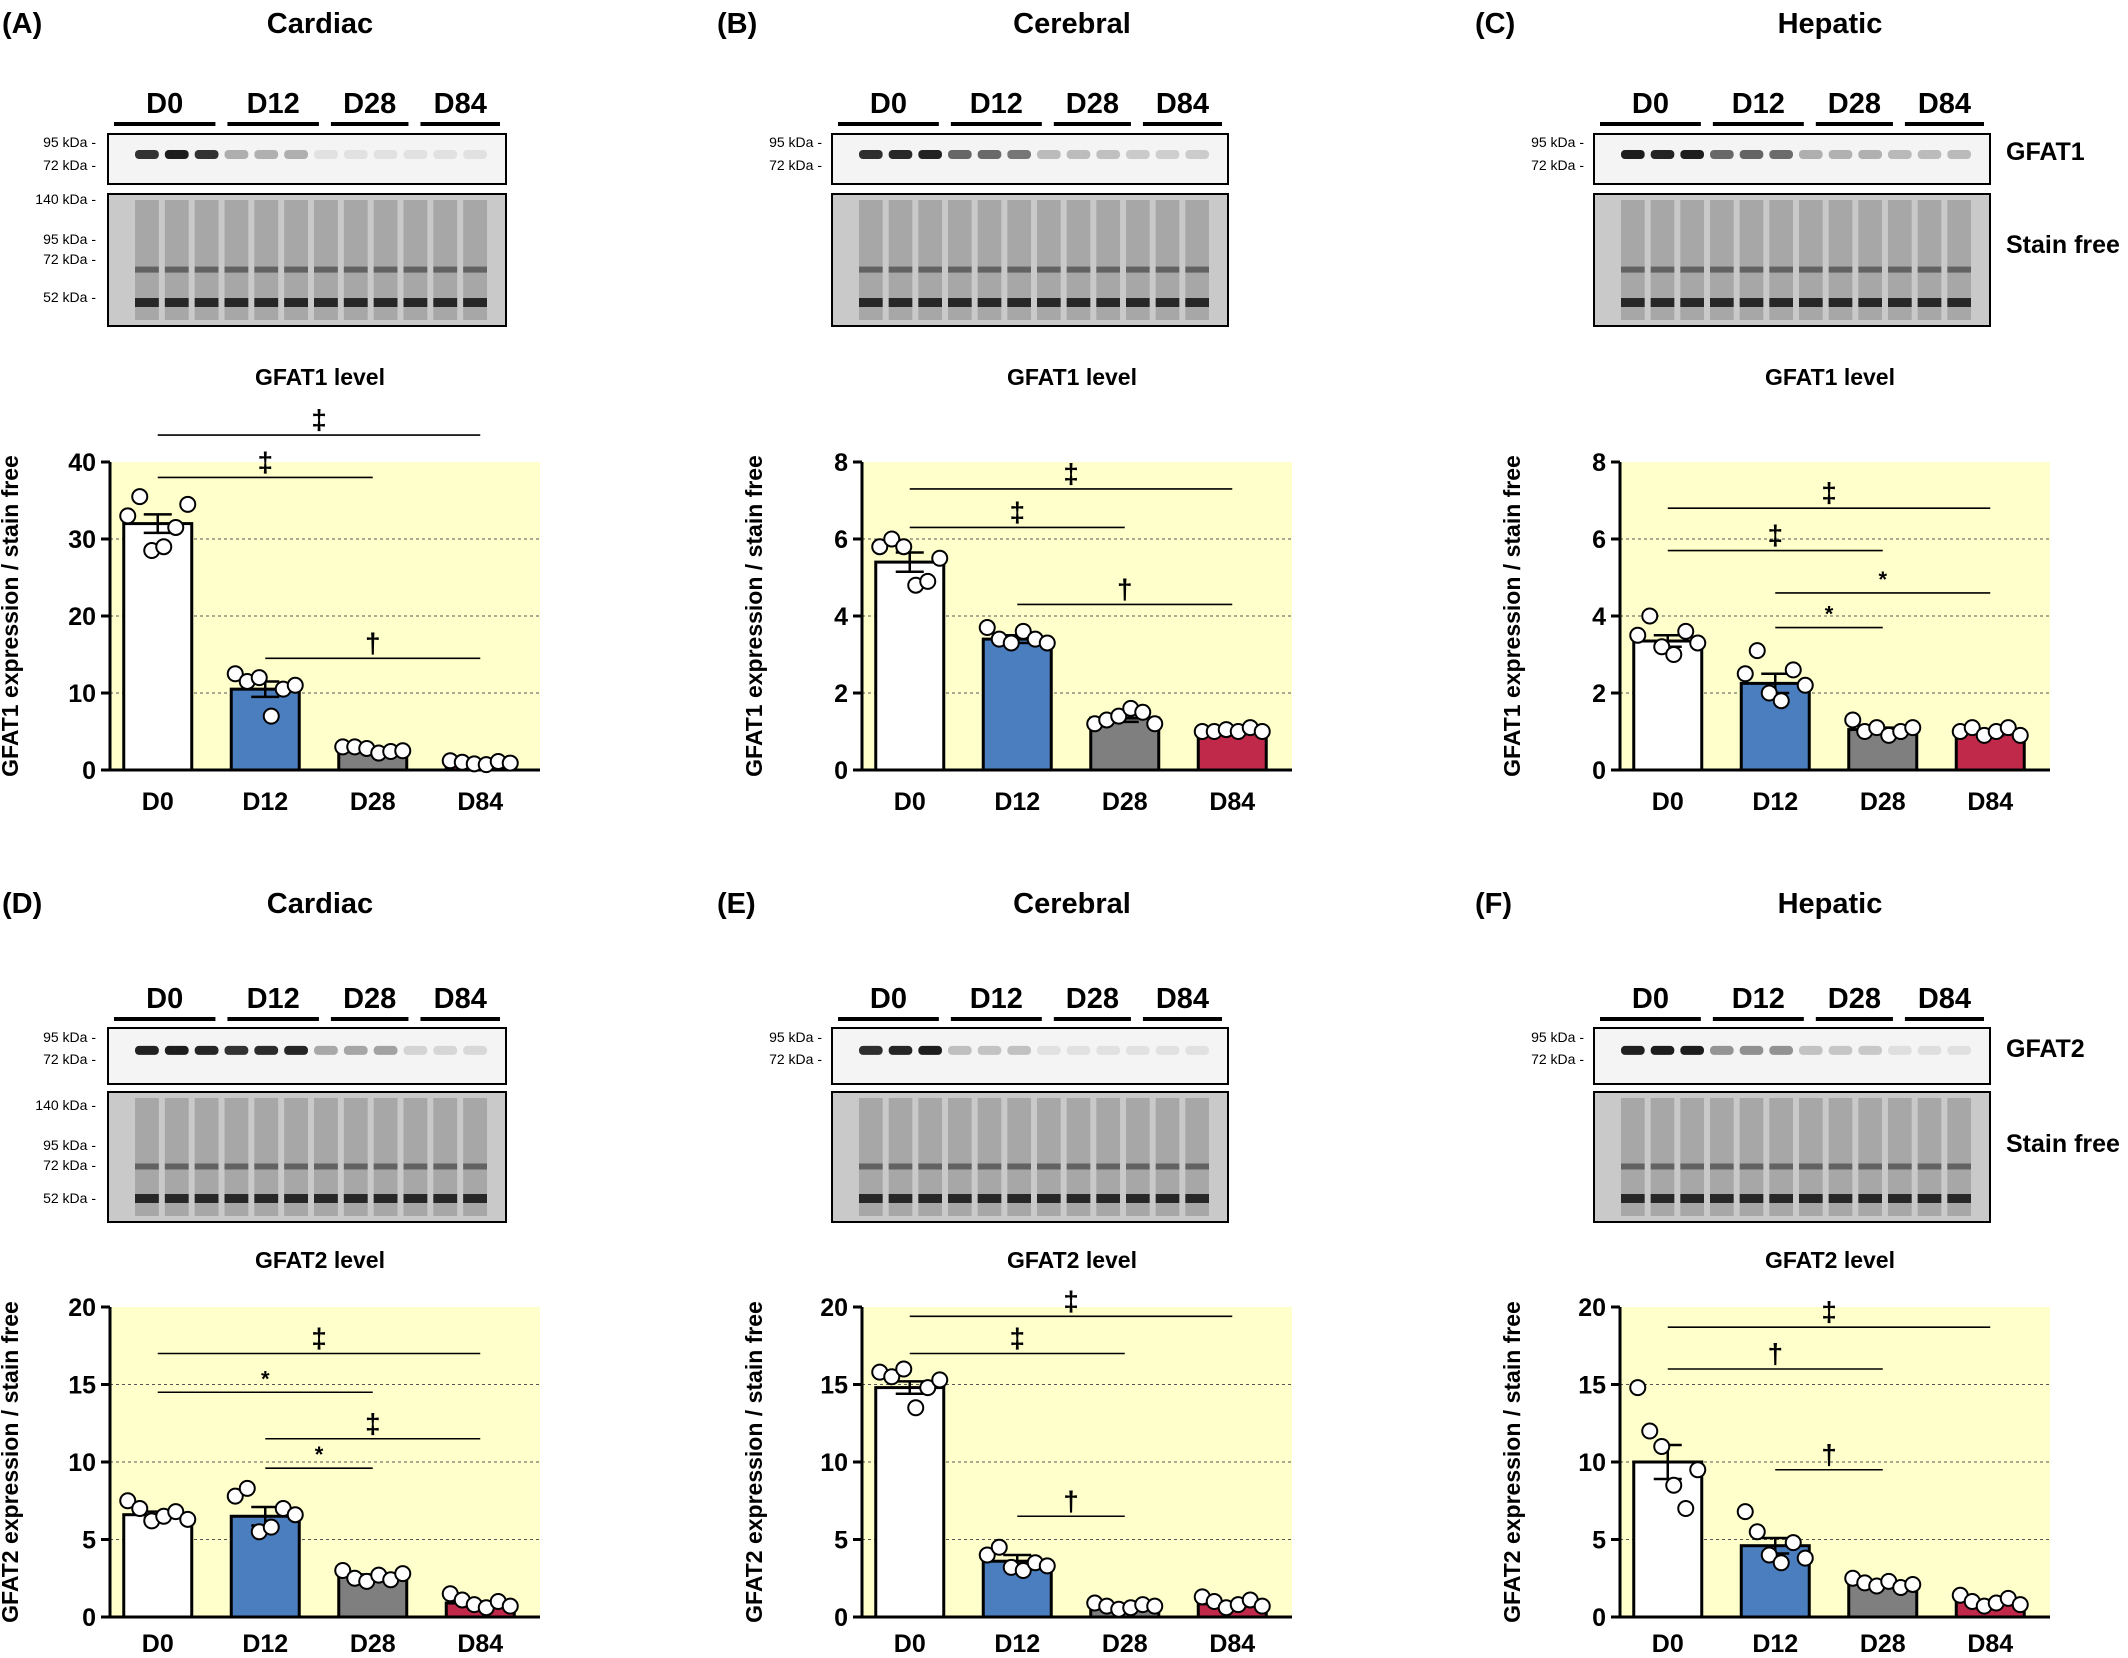 The height and width of the screenshot is (1658, 2128). Describe the element at coordinates (82, 1308) in the screenshot. I see `y-tick-label: 20` at that location.